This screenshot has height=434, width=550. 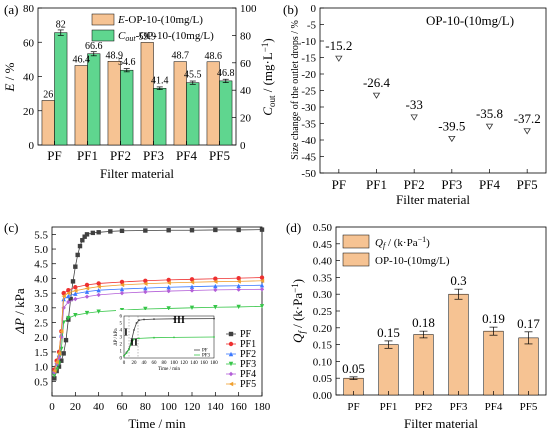 What do you see at coordinates (489, 126) in the screenshot?
I see `point-PF4` at bounding box center [489, 126].